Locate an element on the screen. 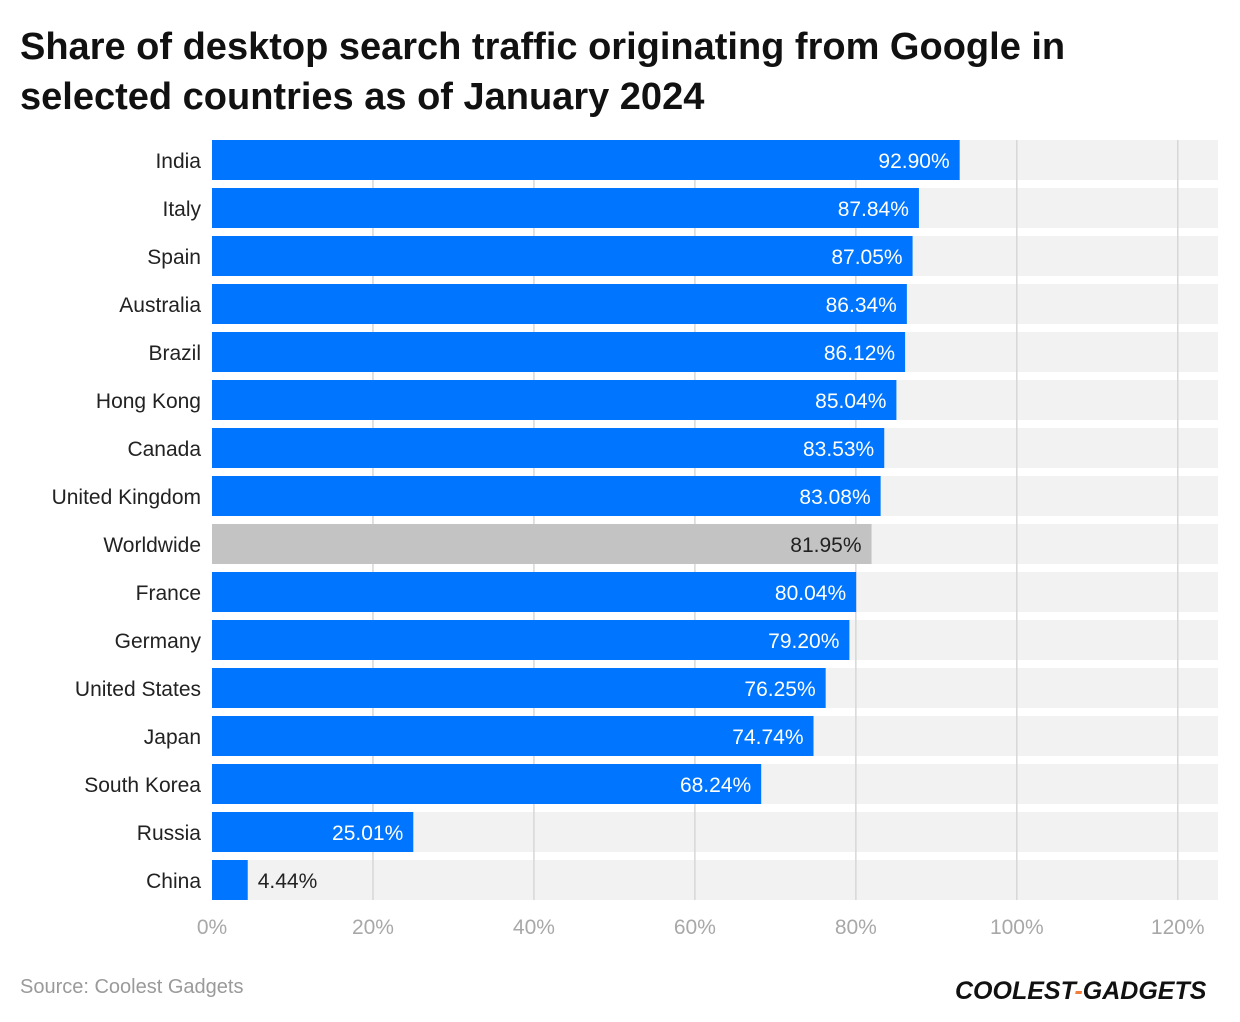 The width and height of the screenshot is (1240, 1022). category-label: Canada is located at coordinates (164, 449).